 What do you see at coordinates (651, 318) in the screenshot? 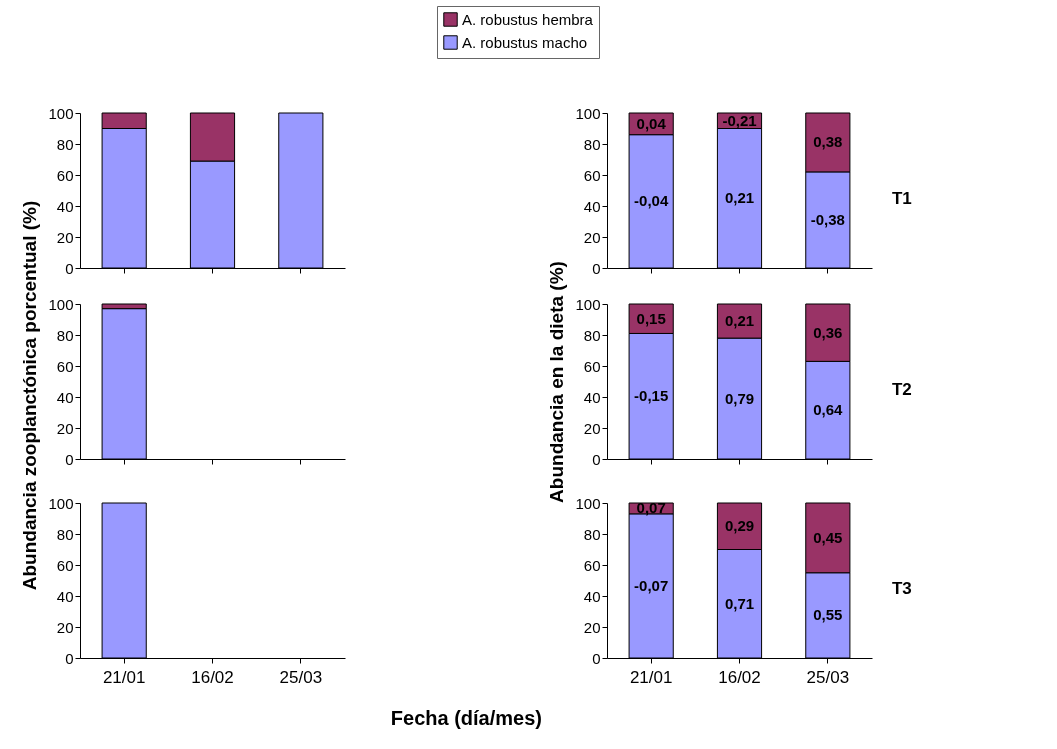
I see `annotation: 0,15` at bounding box center [651, 318].